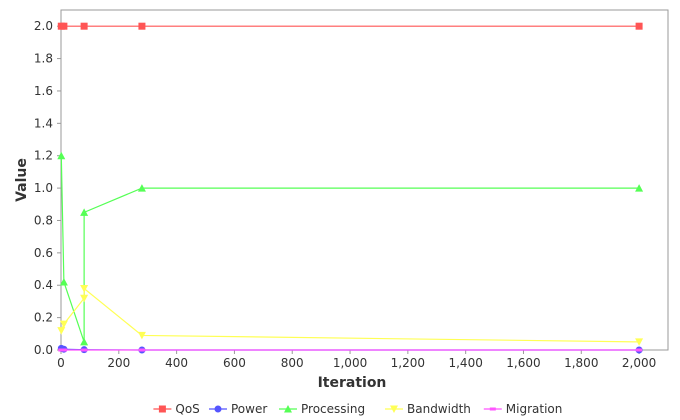 The width and height of the screenshot is (680, 420). I want to click on series-bandwidth, so click(350, 315).